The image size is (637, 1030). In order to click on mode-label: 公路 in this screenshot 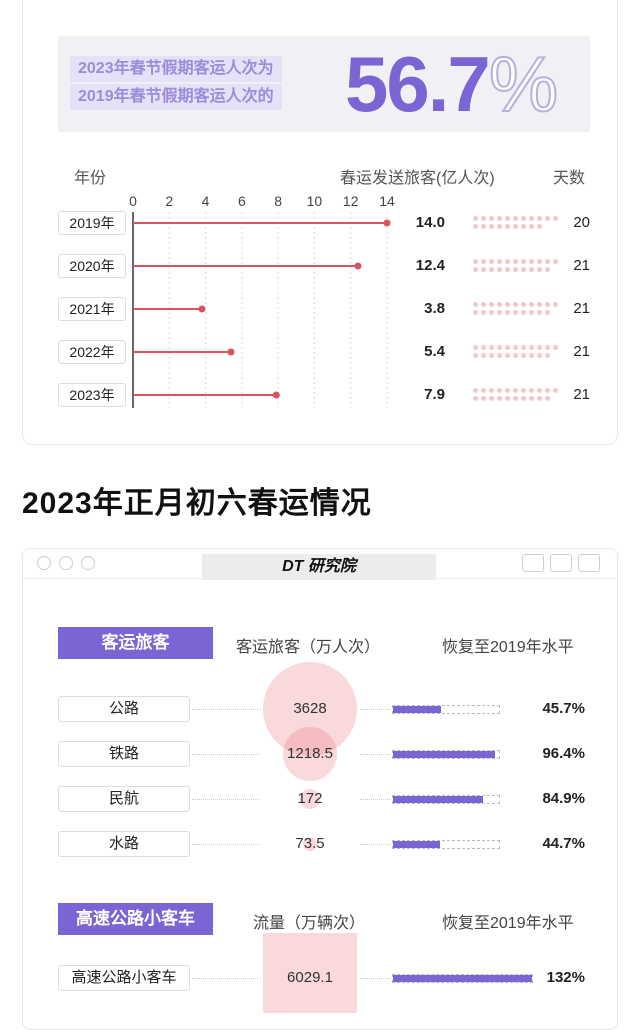, I will do `click(124, 709)`.